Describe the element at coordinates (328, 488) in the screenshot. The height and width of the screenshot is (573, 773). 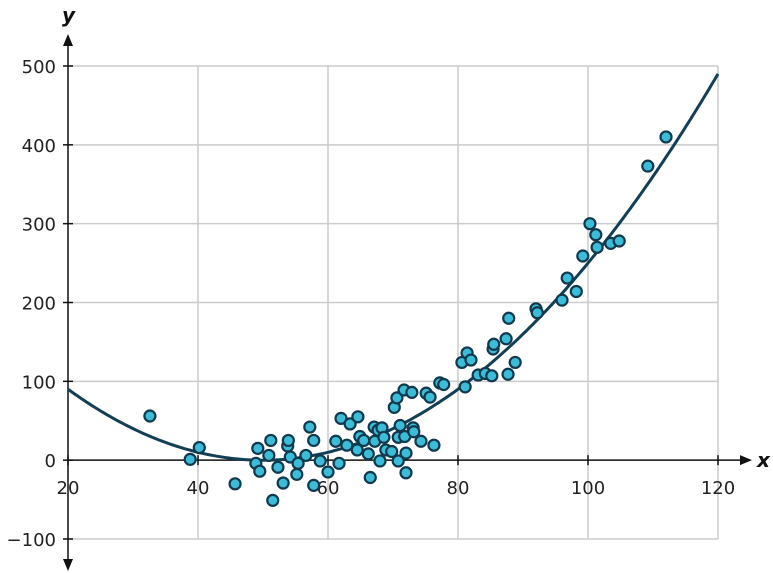
I see `x-tick-label: 60` at that location.